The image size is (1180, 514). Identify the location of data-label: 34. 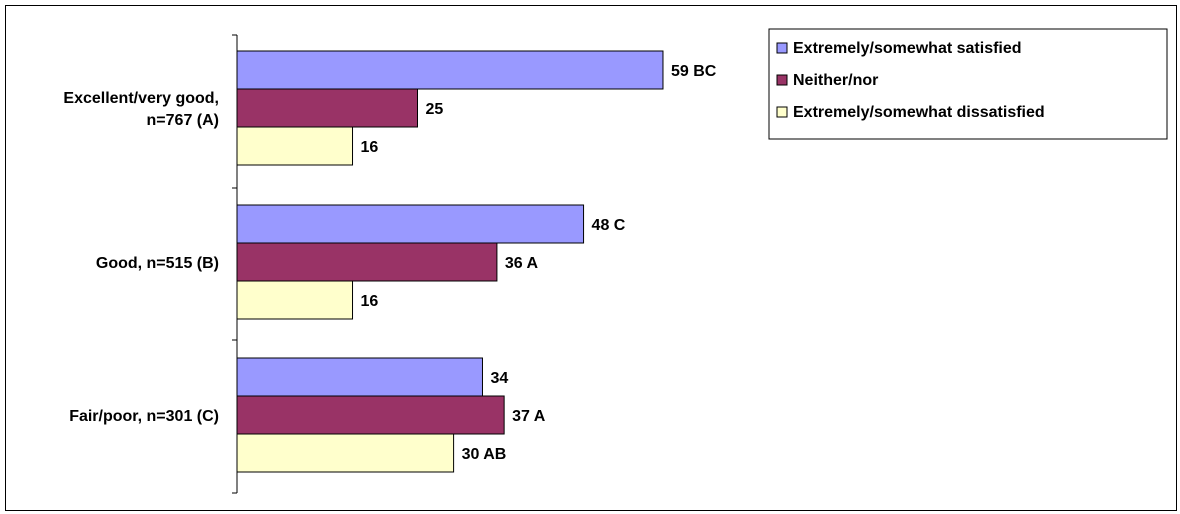
(499, 378).